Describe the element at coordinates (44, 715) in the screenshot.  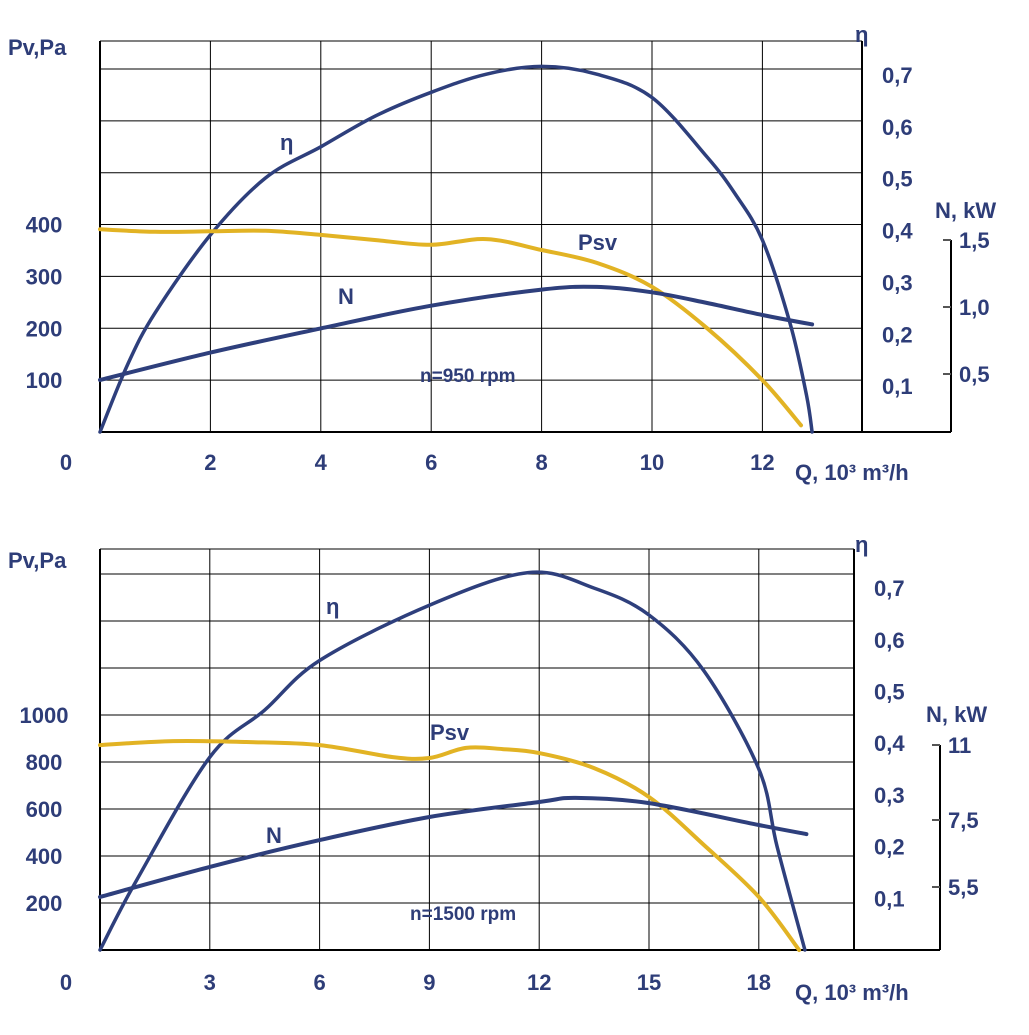
I see `pv-tick-label: 1000` at that location.